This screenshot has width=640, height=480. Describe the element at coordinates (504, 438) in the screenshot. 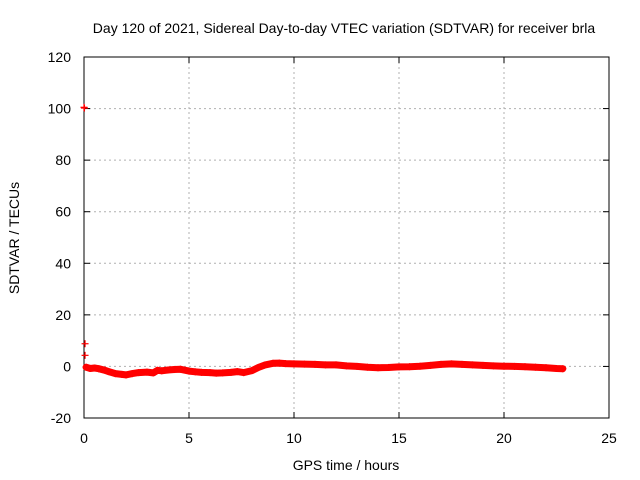

I see `x-tick-label: 20` at that location.